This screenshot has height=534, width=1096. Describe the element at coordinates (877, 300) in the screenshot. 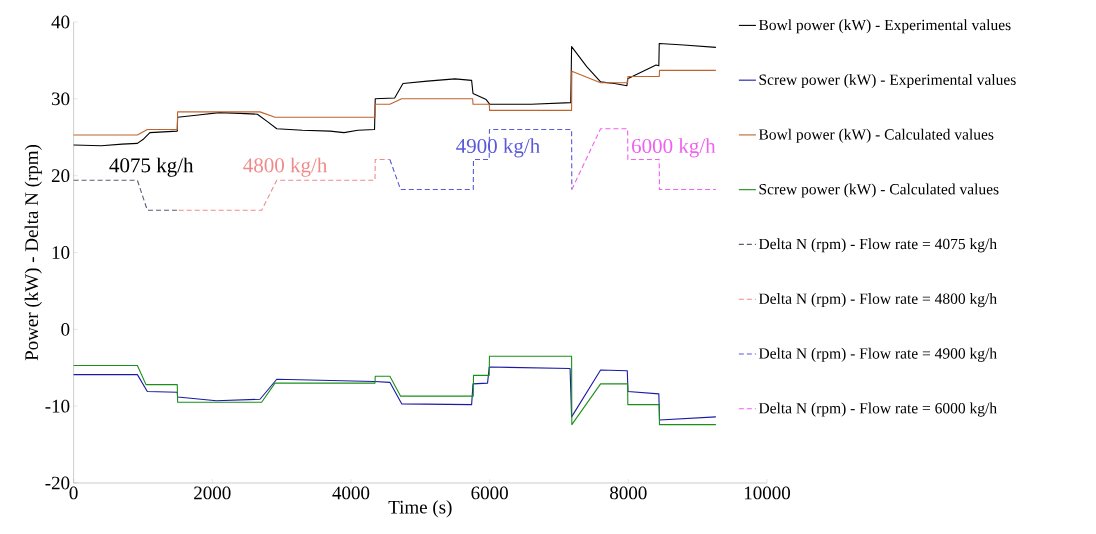

I see `legend-label: Delta N (rpm) - Flow rate = 4800 kg/h` at that location.